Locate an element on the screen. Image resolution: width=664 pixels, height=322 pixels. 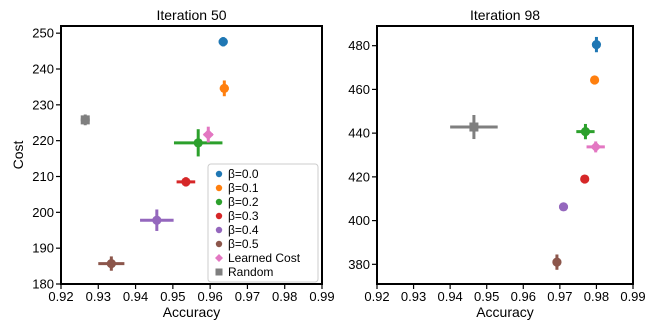
y-tick-label: 250 is located at coordinates (43, 33).